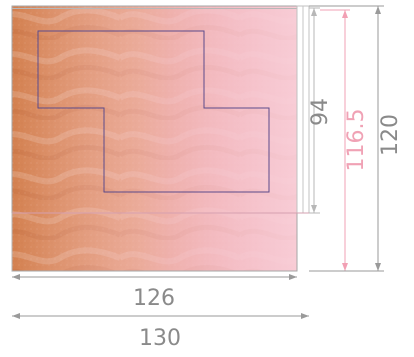 The width and height of the screenshot is (414, 357). What do you see at coordinates (314, 12) in the screenshot?
I see `dim-arrow-94-top` at bounding box center [314, 12].